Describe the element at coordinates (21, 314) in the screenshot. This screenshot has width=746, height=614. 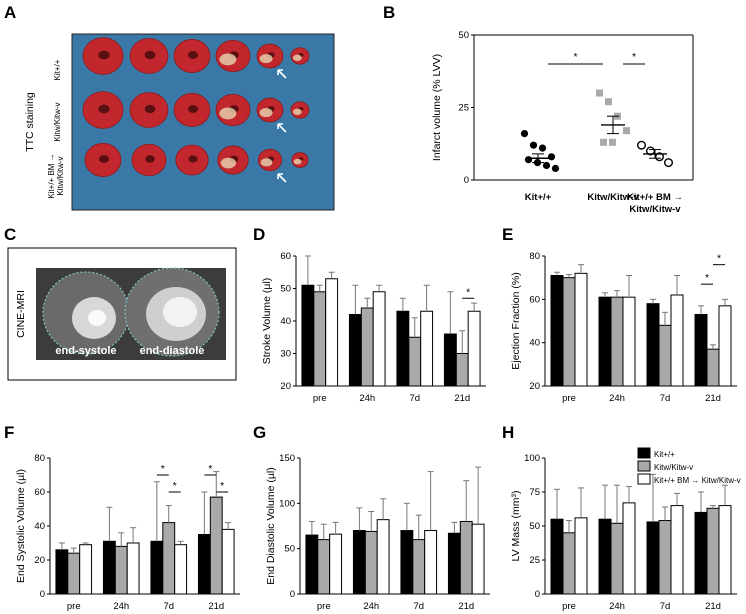
I see `cine-mri-label: CINE-MRI` at that location.